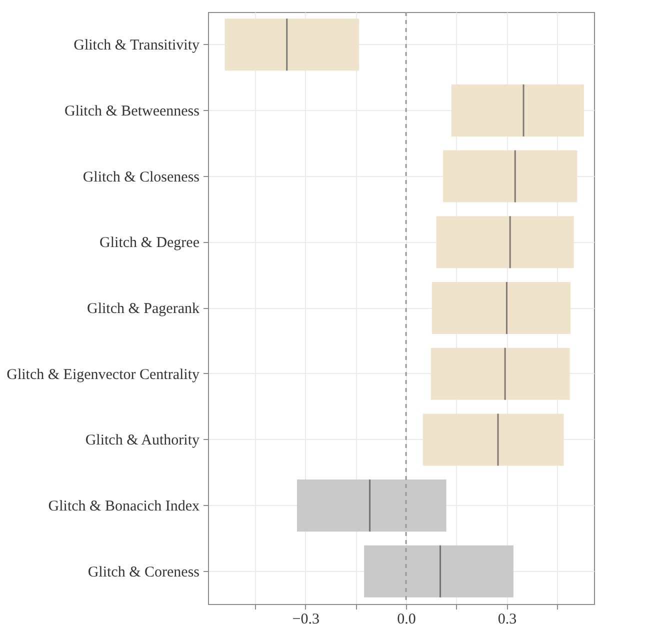 The height and width of the screenshot is (626, 655). I want to click on y-tick-label: Glitch & Bonacich Index, so click(124, 506).